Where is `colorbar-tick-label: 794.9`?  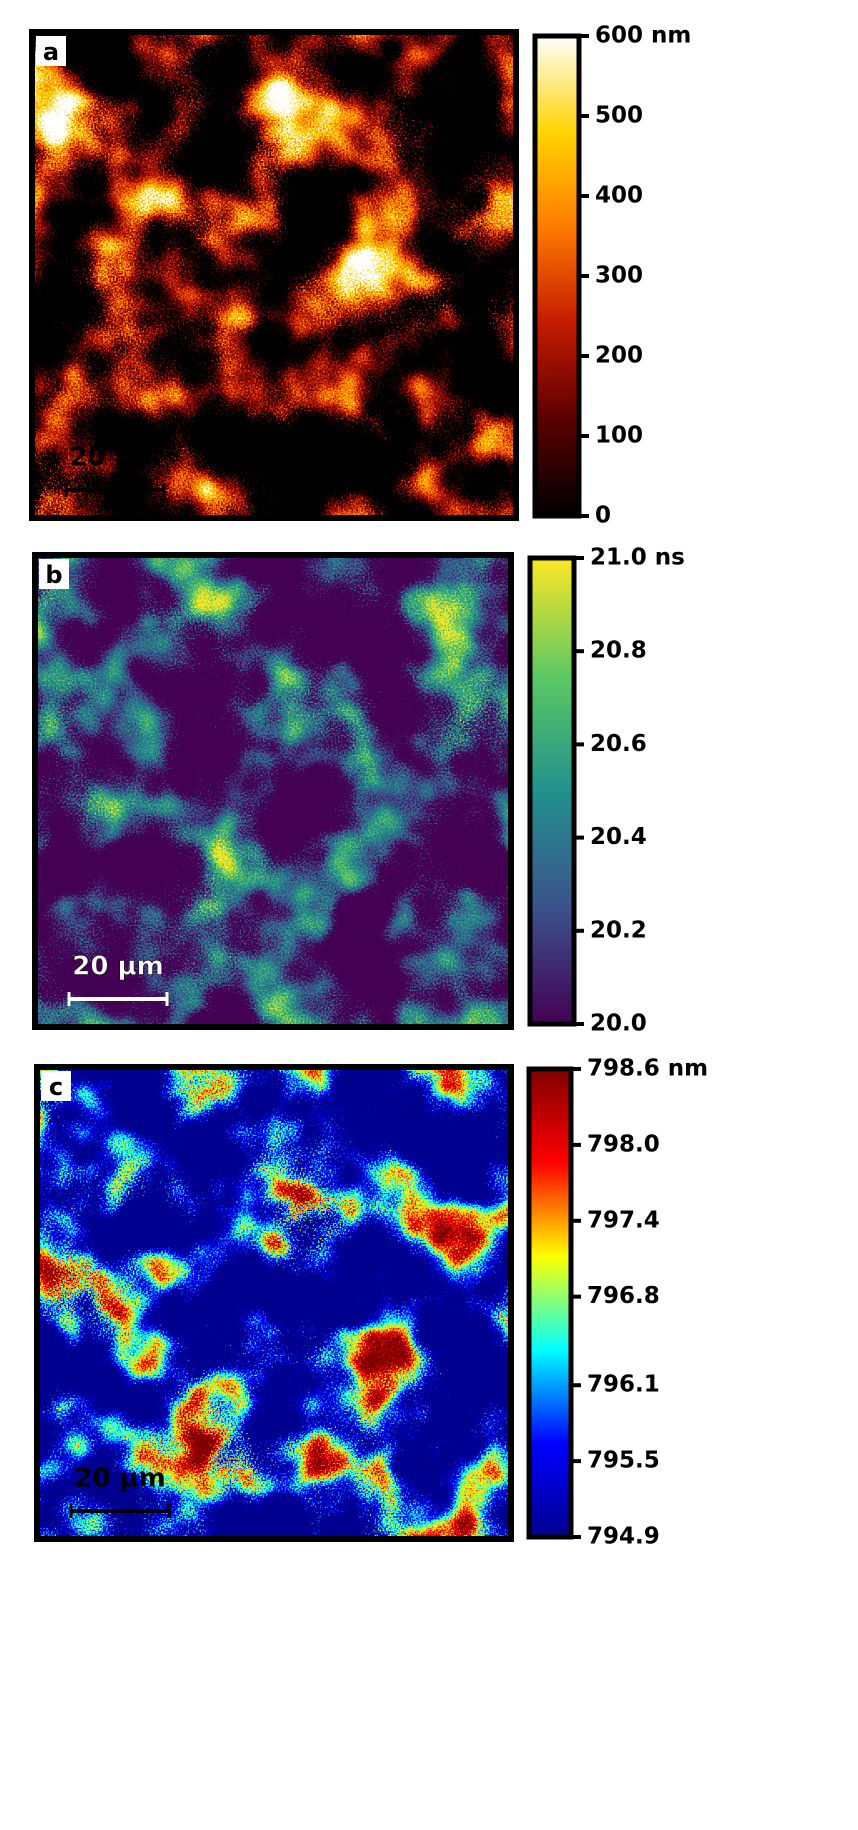
colorbar-tick-label: 794.9 is located at coordinates (623, 1537).